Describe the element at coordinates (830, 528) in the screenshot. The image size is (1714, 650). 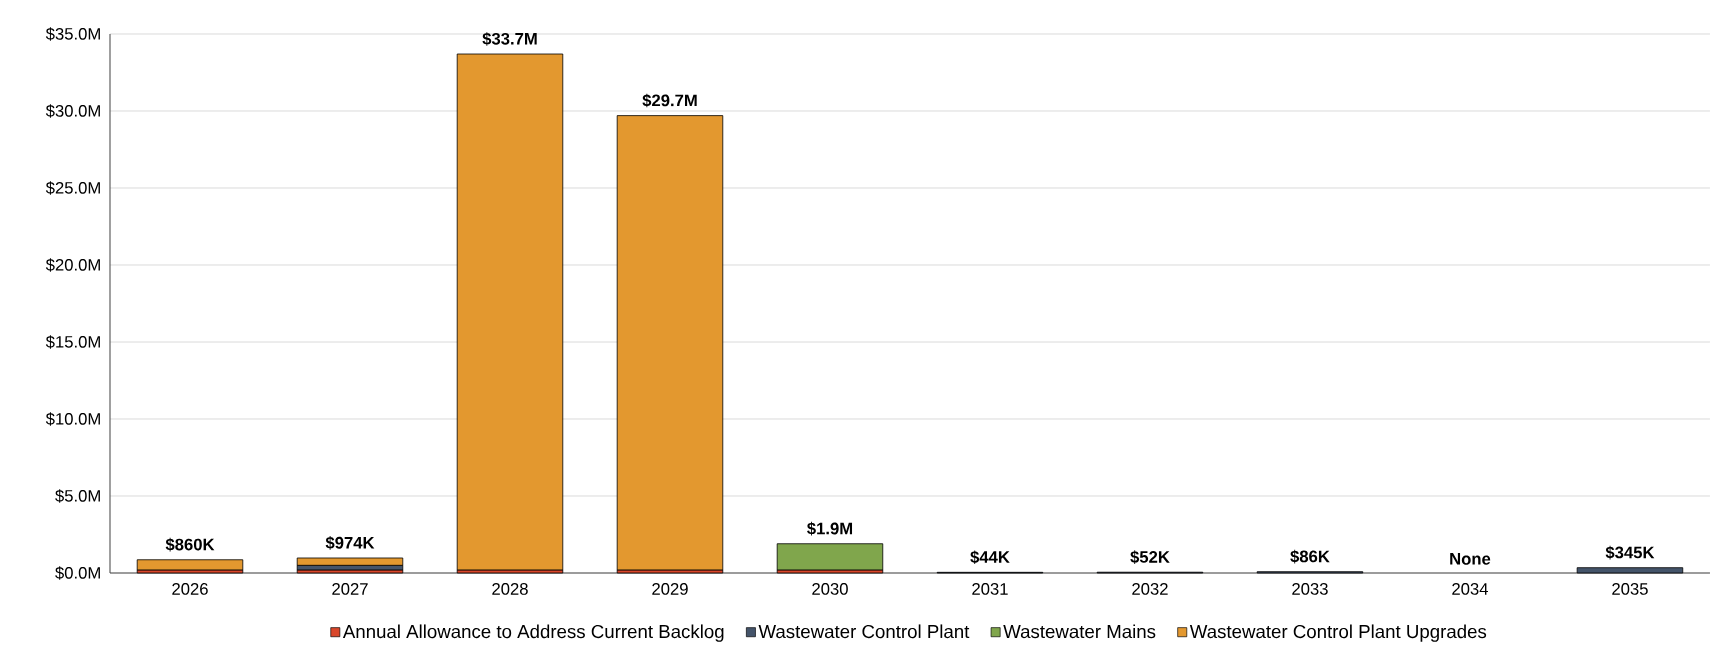
I see `total-label: $1.9M` at that location.